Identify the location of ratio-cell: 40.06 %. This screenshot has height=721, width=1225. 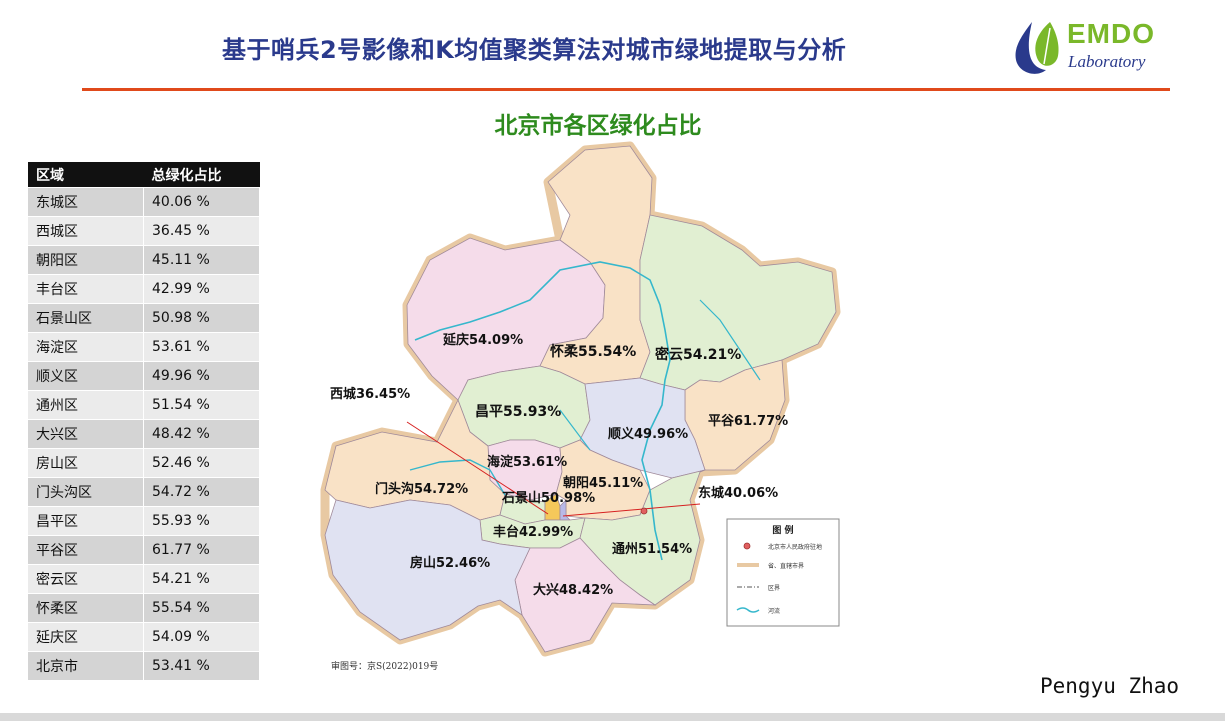
(201, 202).